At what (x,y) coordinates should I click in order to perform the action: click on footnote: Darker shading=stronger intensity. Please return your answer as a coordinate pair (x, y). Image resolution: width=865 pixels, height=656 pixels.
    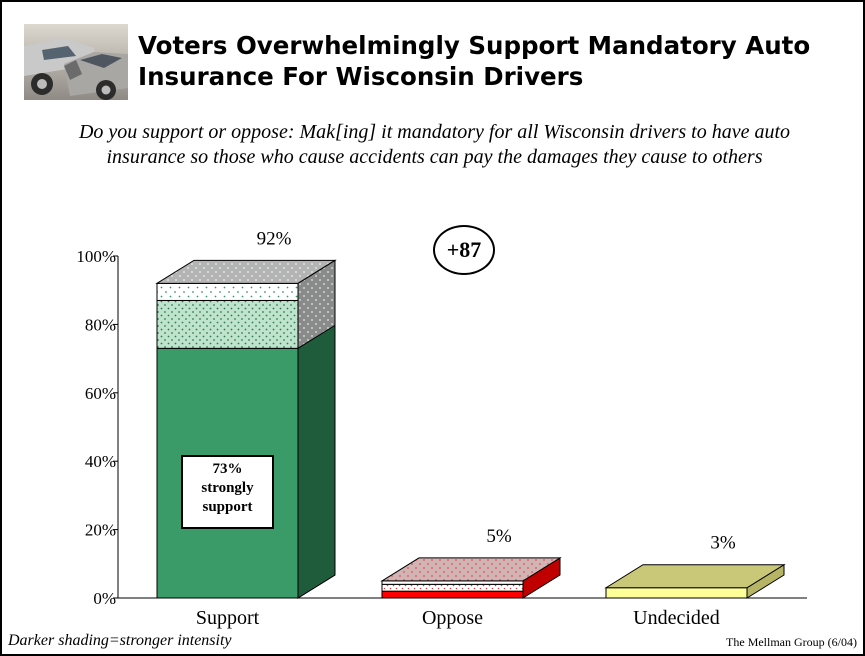
    Looking at the image, I should click on (120, 640).